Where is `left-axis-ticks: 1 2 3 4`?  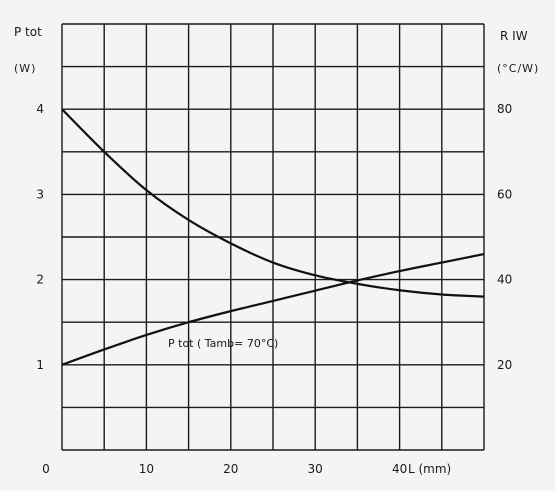 left-axis-ticks: 1 2 3 4 is located at coordinates (40, 237).